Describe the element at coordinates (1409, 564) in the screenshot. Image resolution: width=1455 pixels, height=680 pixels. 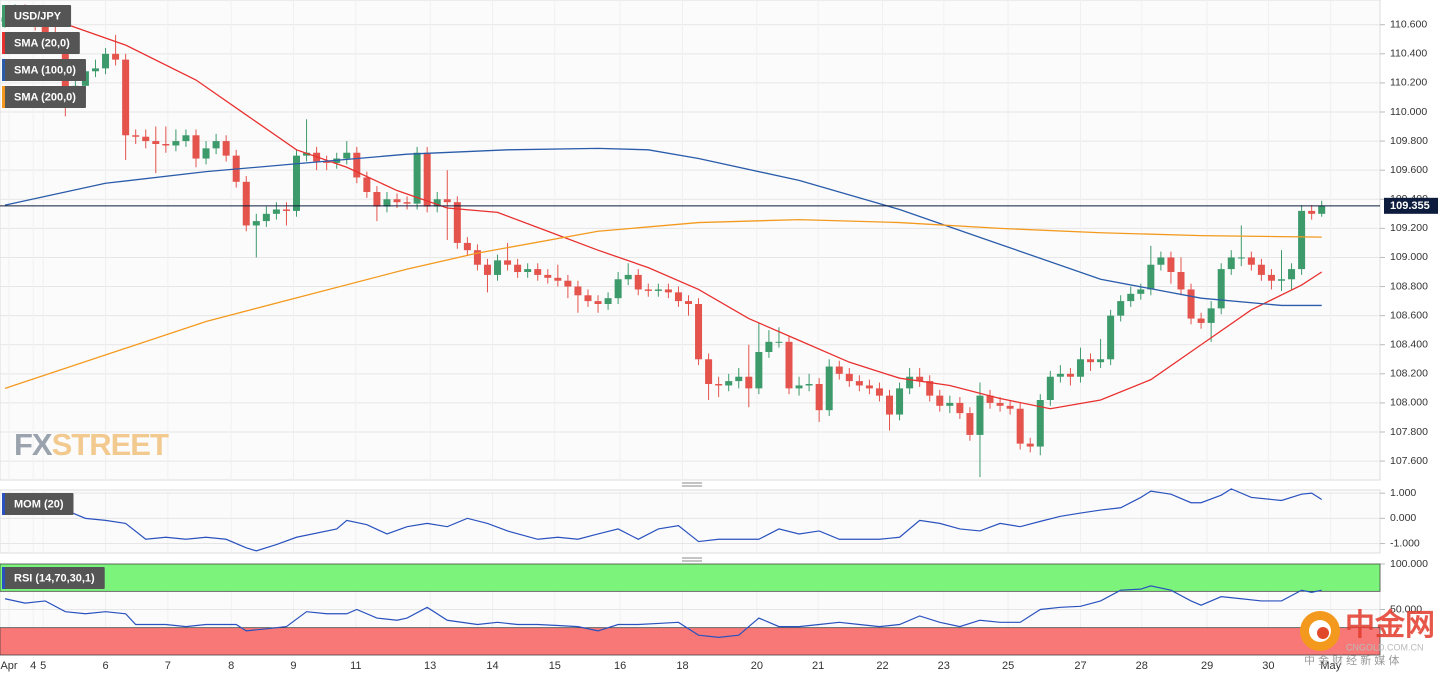
I see `y-tick-label: 100.000` at that location.